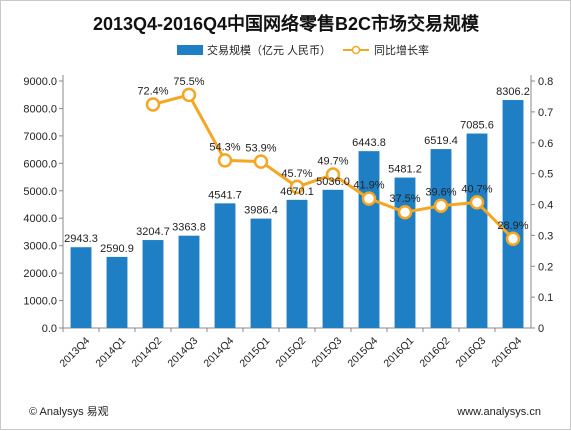  What do you see at coordinates (40, 109) in the screenshot?
I see `y-tick-label-left: 8000.0` at bounding box center [40, 109].